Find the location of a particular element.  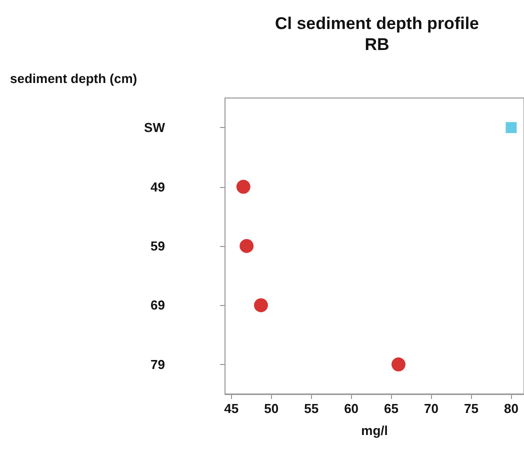

x-tick-label: 80 is located at coordinates (511, 408).